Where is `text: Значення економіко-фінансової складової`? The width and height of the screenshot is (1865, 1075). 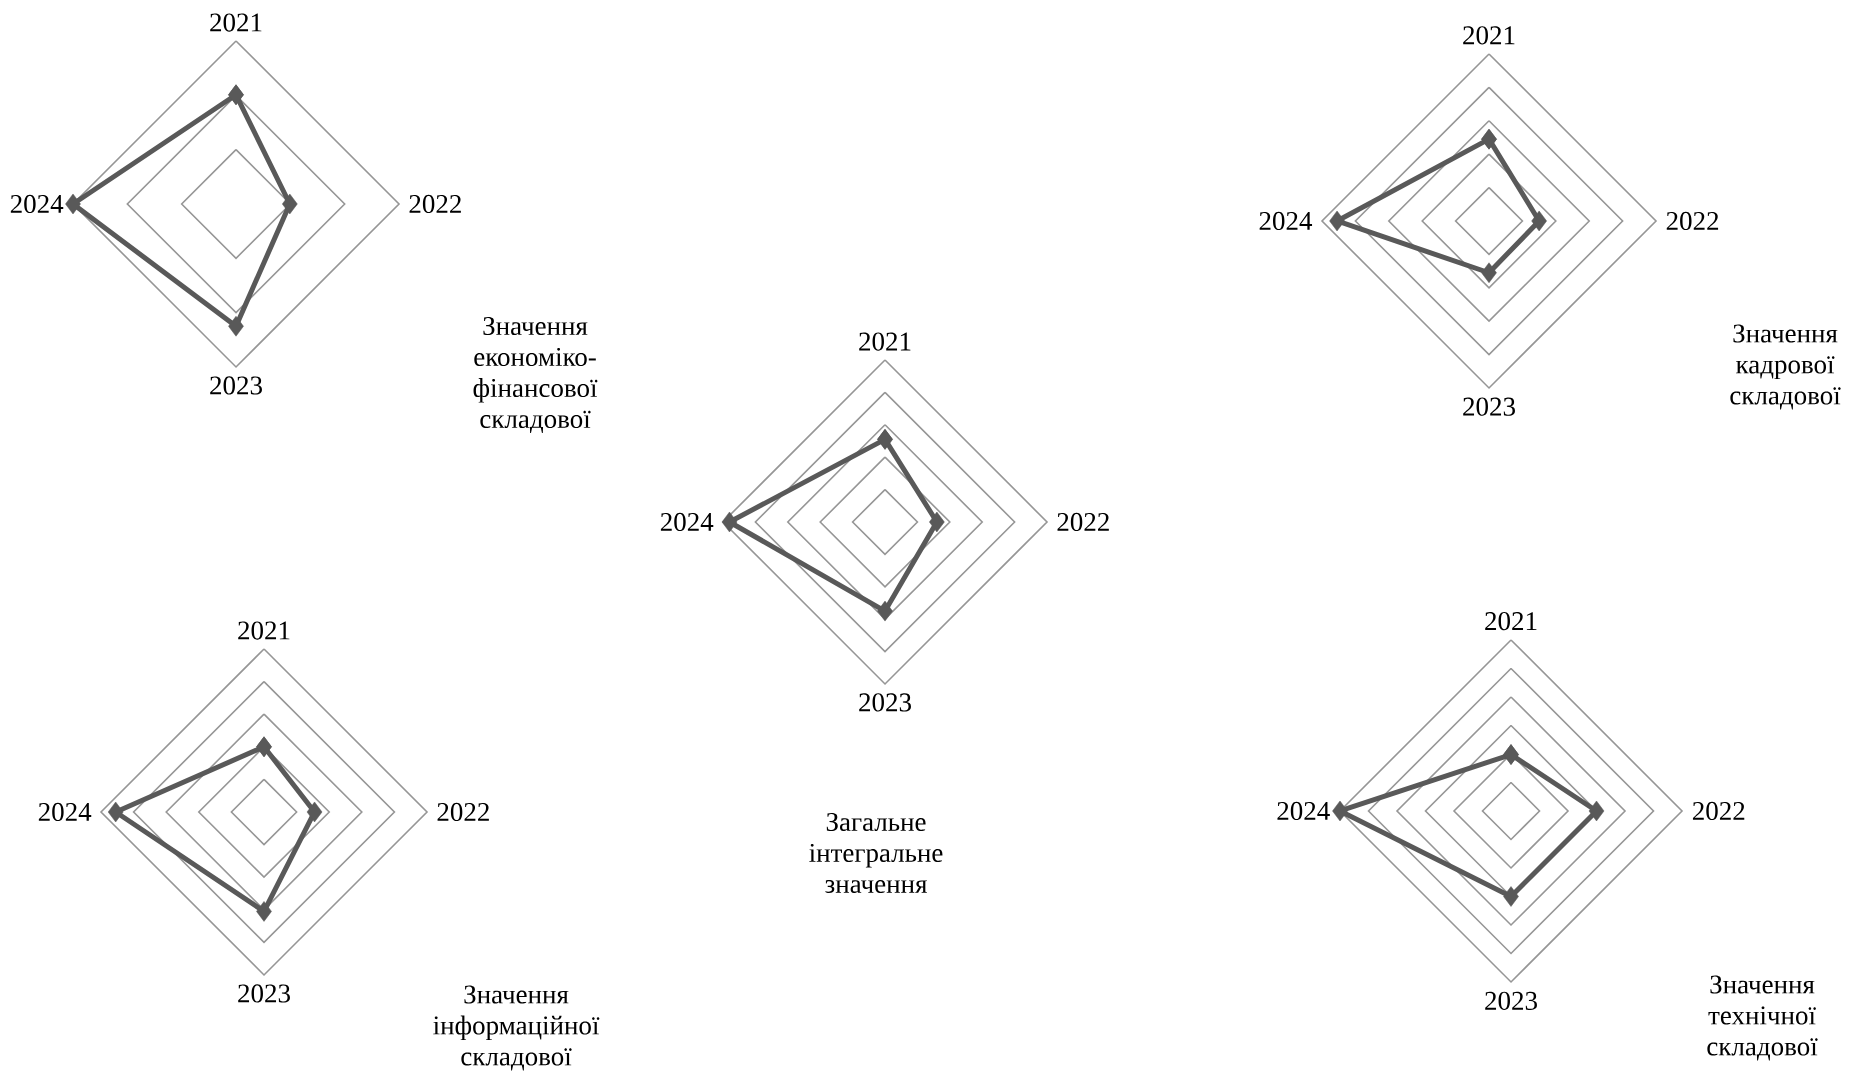
text: Значення економіко-фінансової складової is located at coordinates (535, 375).